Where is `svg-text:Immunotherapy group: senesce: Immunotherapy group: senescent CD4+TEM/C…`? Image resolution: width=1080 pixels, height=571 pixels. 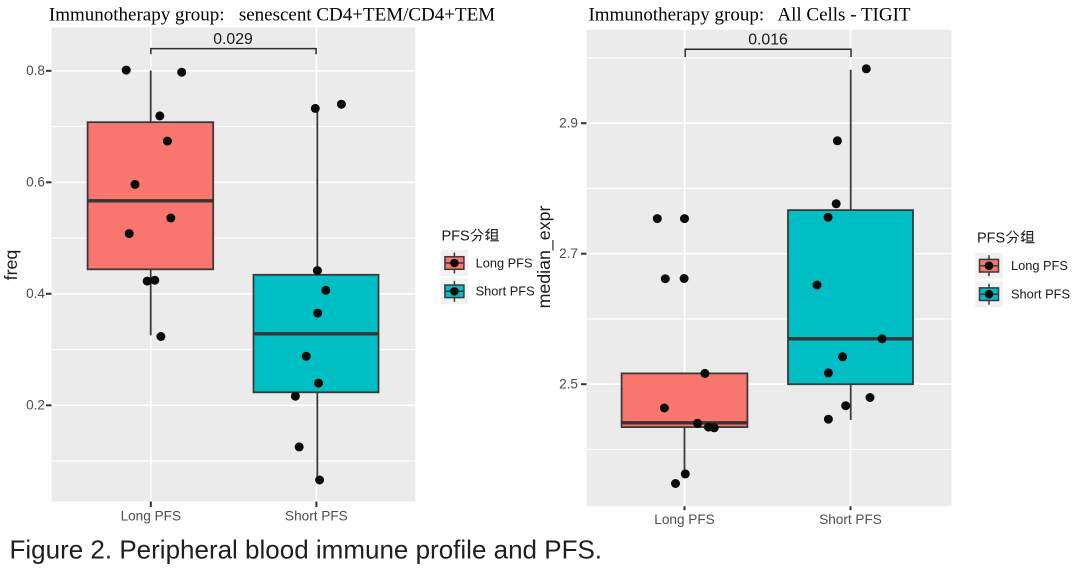 svg-text:Immunotherapy group: senesce: Immunotherapy group: senescent CD4+TEM/C… is located at coordinates (272, 14).